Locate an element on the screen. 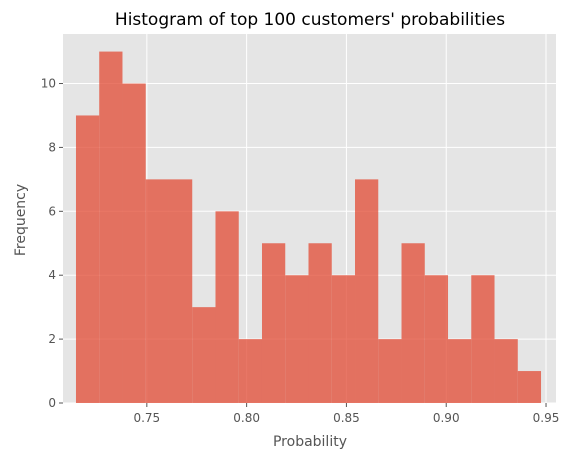 This screenshot has height=460, width=566. x-tick-label: 0.95 is located at coordinates (546, 418).